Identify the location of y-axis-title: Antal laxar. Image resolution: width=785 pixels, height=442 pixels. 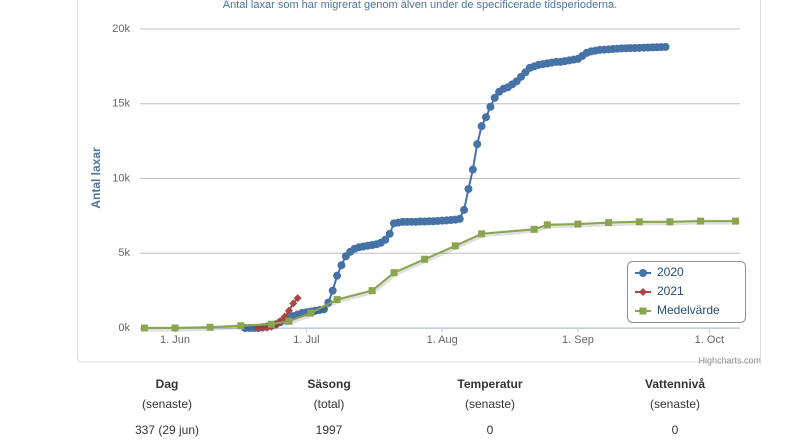
(96, 178).